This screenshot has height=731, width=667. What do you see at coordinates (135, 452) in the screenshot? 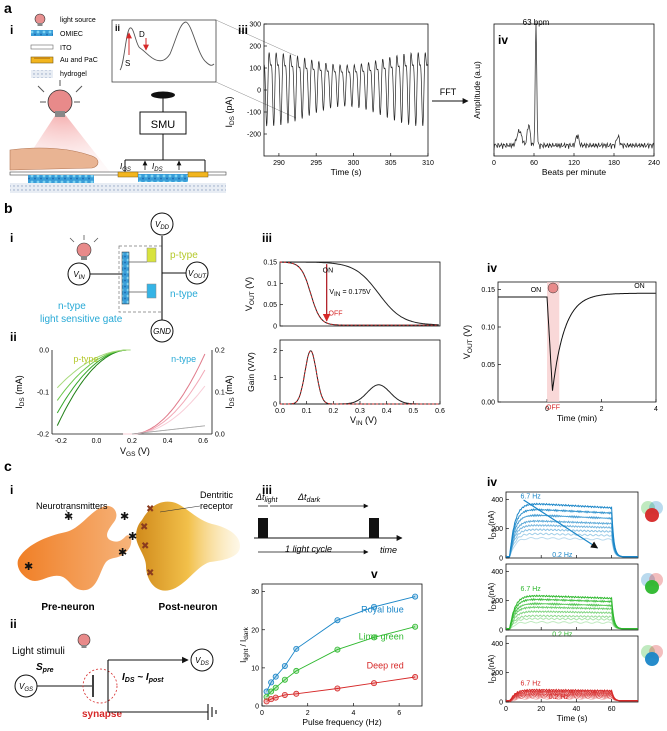
I see `x-axis-label: VGS (V)` at bounding box center [135, 452].